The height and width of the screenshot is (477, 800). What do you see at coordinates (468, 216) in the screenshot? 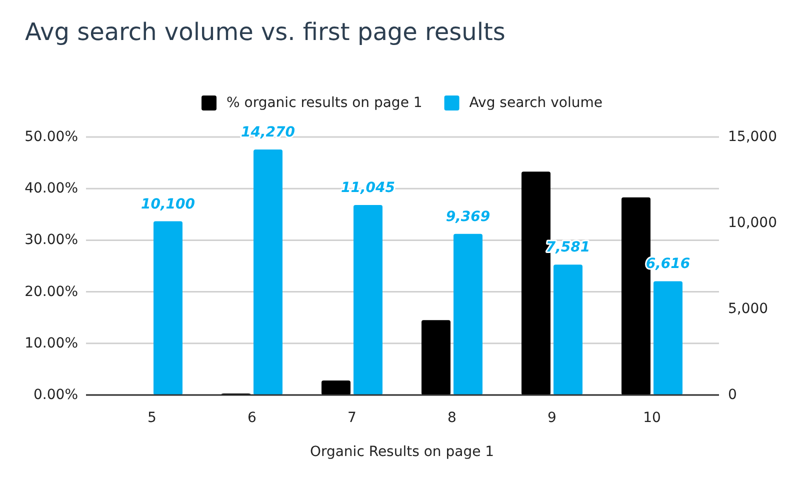
I see `data-label: 9,369` at bounding box center [468, 216].